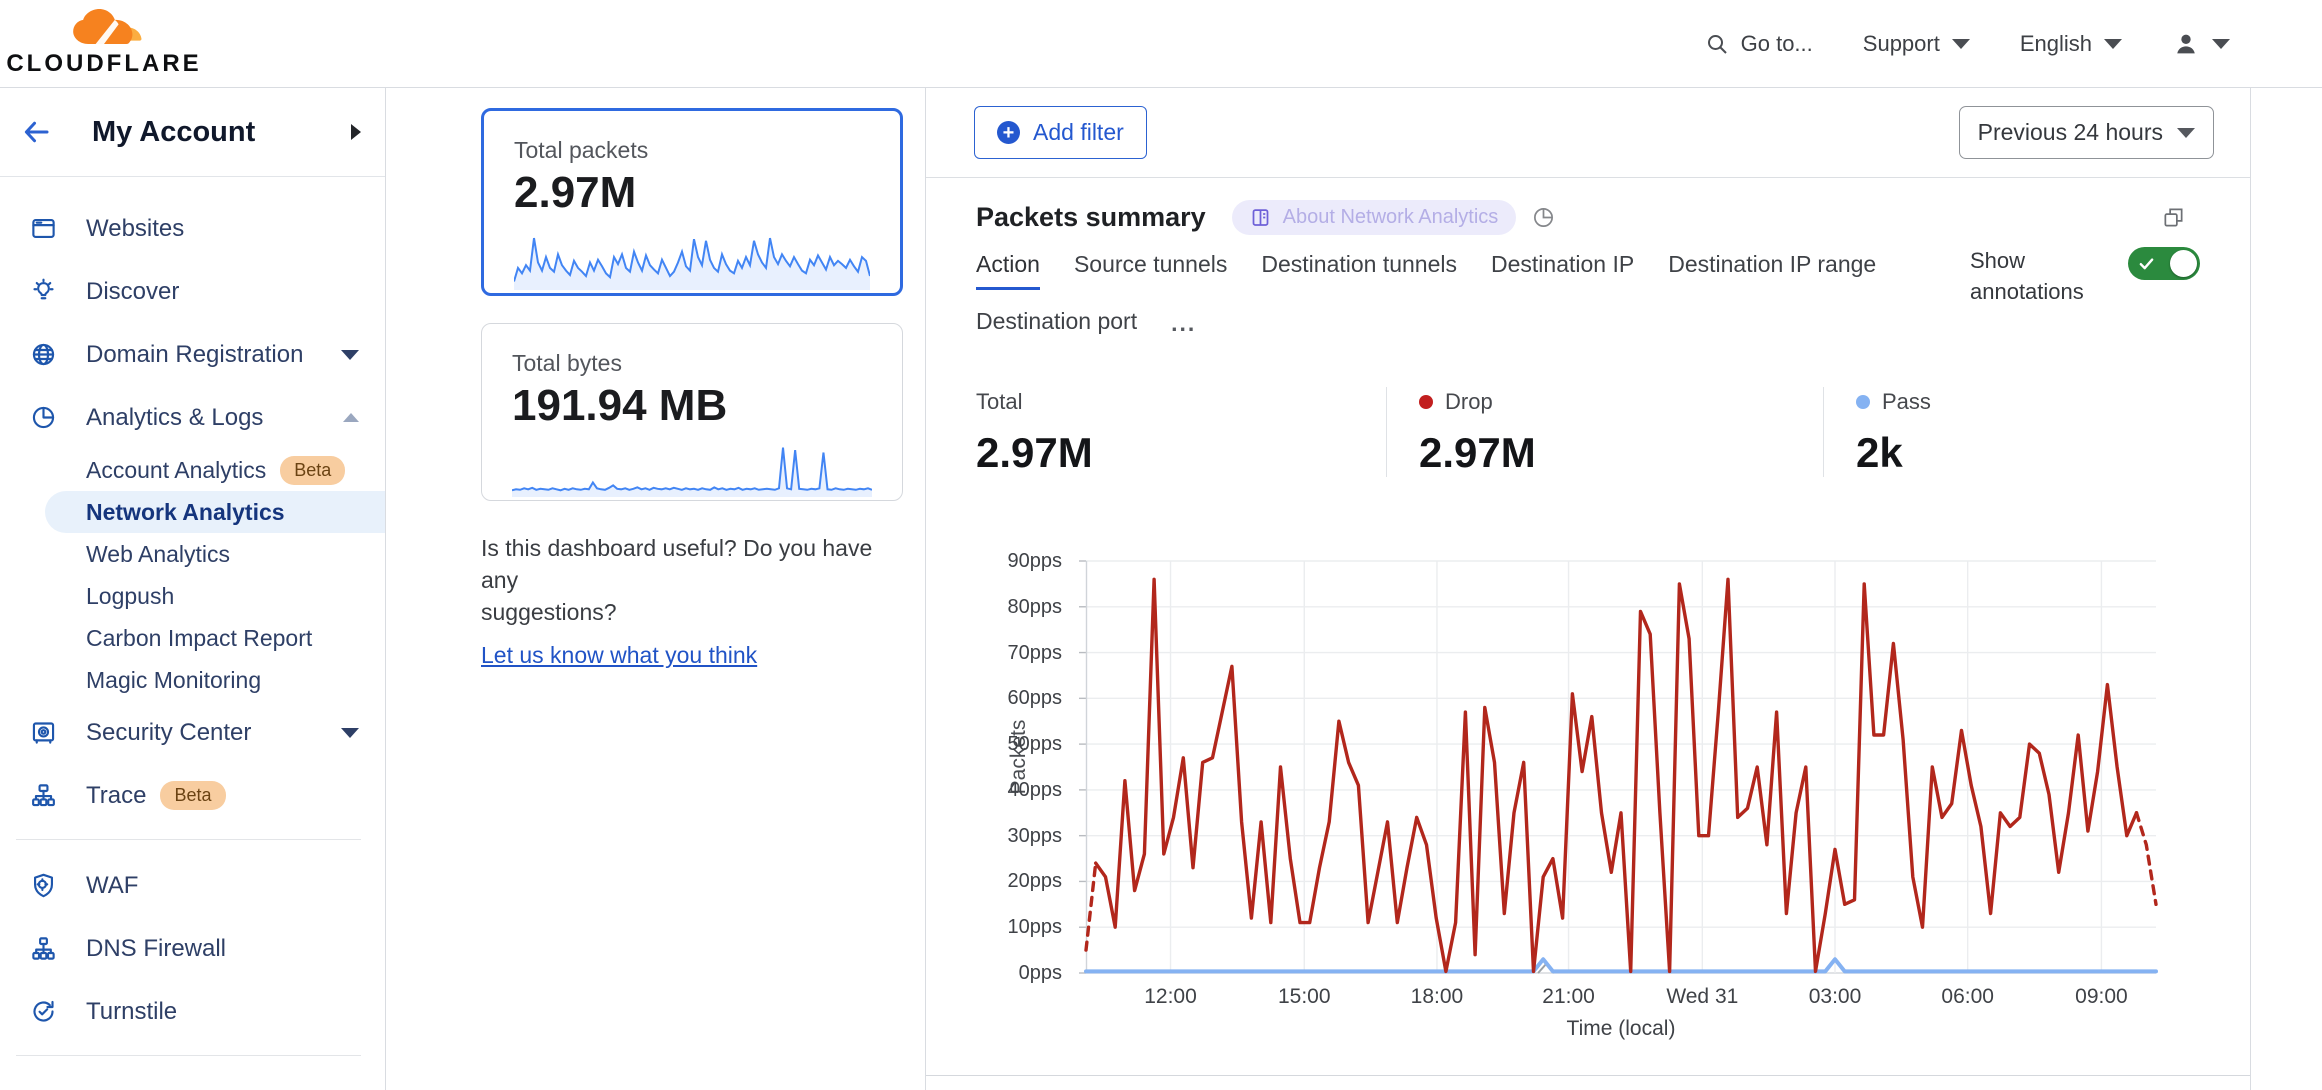 Image resolution: width=2322 pixels, height=1090 pixels. Describe the element at coordinates (104, 63) in the screenshot. I see `cloudflare-wordmark: CLOUDFLARE` at that location.